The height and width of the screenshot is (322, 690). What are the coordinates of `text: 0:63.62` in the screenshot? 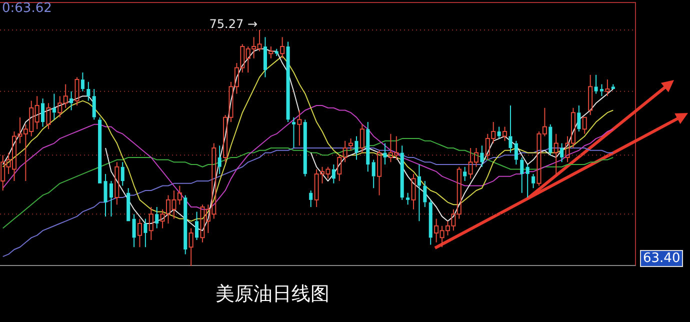 It's located at (27, 8).